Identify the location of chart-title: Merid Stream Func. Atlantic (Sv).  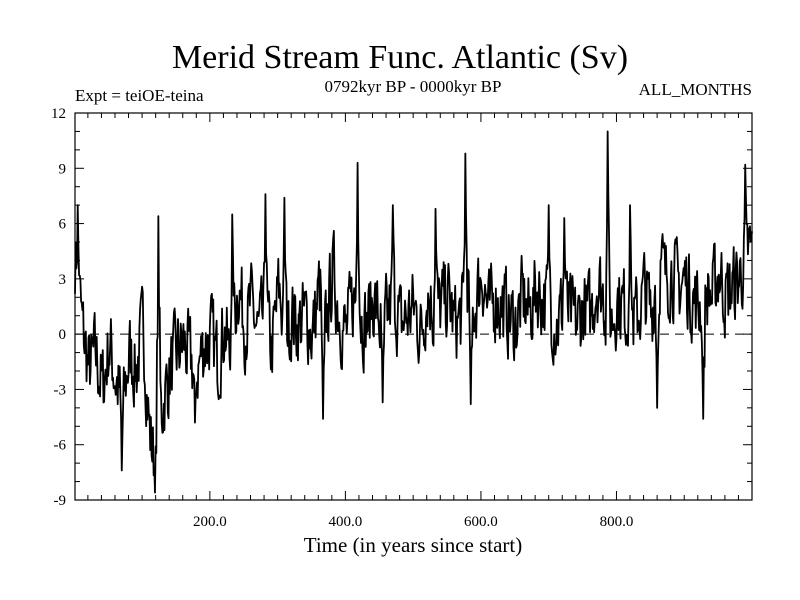
(400, 57).